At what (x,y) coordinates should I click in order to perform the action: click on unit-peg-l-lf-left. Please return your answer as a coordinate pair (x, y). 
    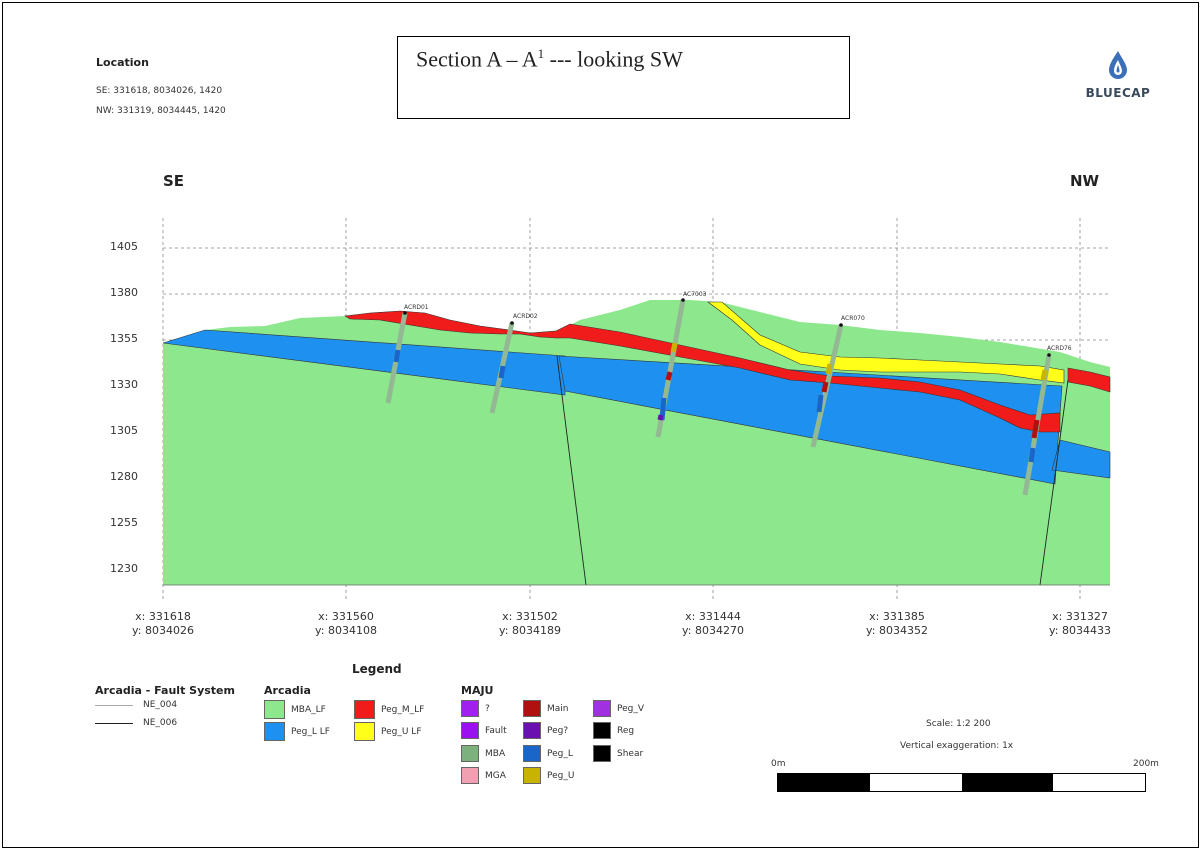
    Looking at the image, I should click on (364, 362).